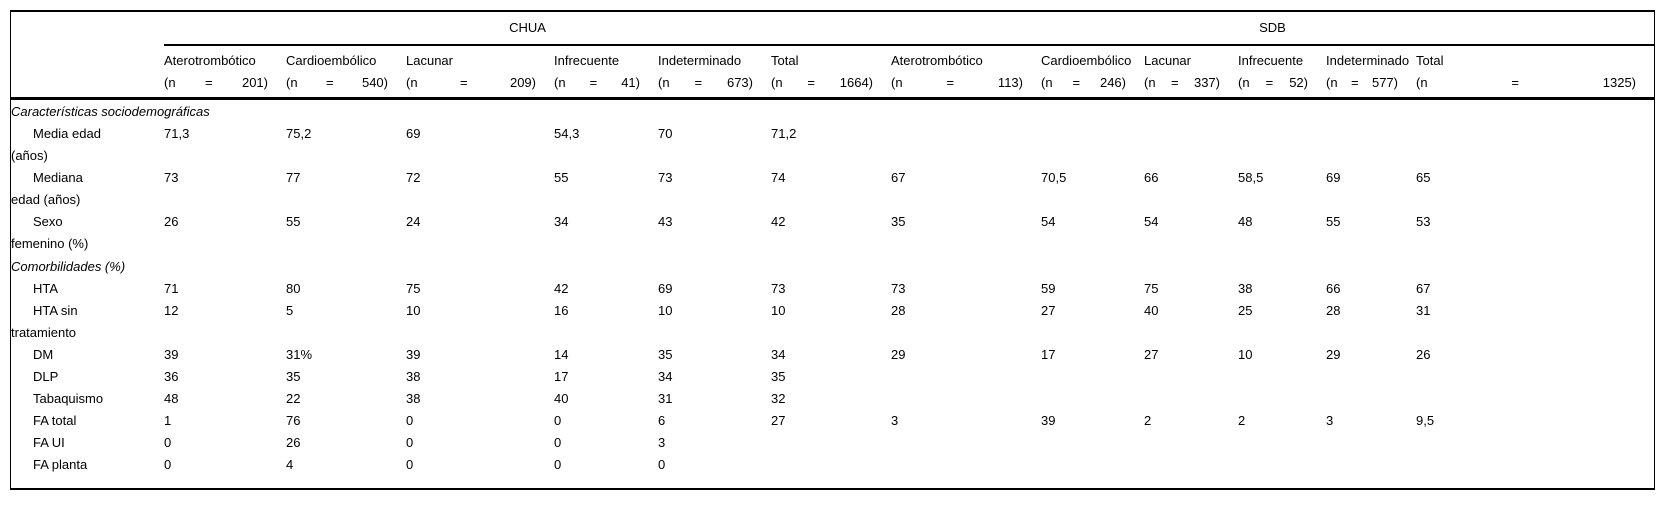 This screenshot has width=1663, height=511. Describe the element at coordinates (665, 133) in the screenshot. I see `cell-value: 70` at that location.